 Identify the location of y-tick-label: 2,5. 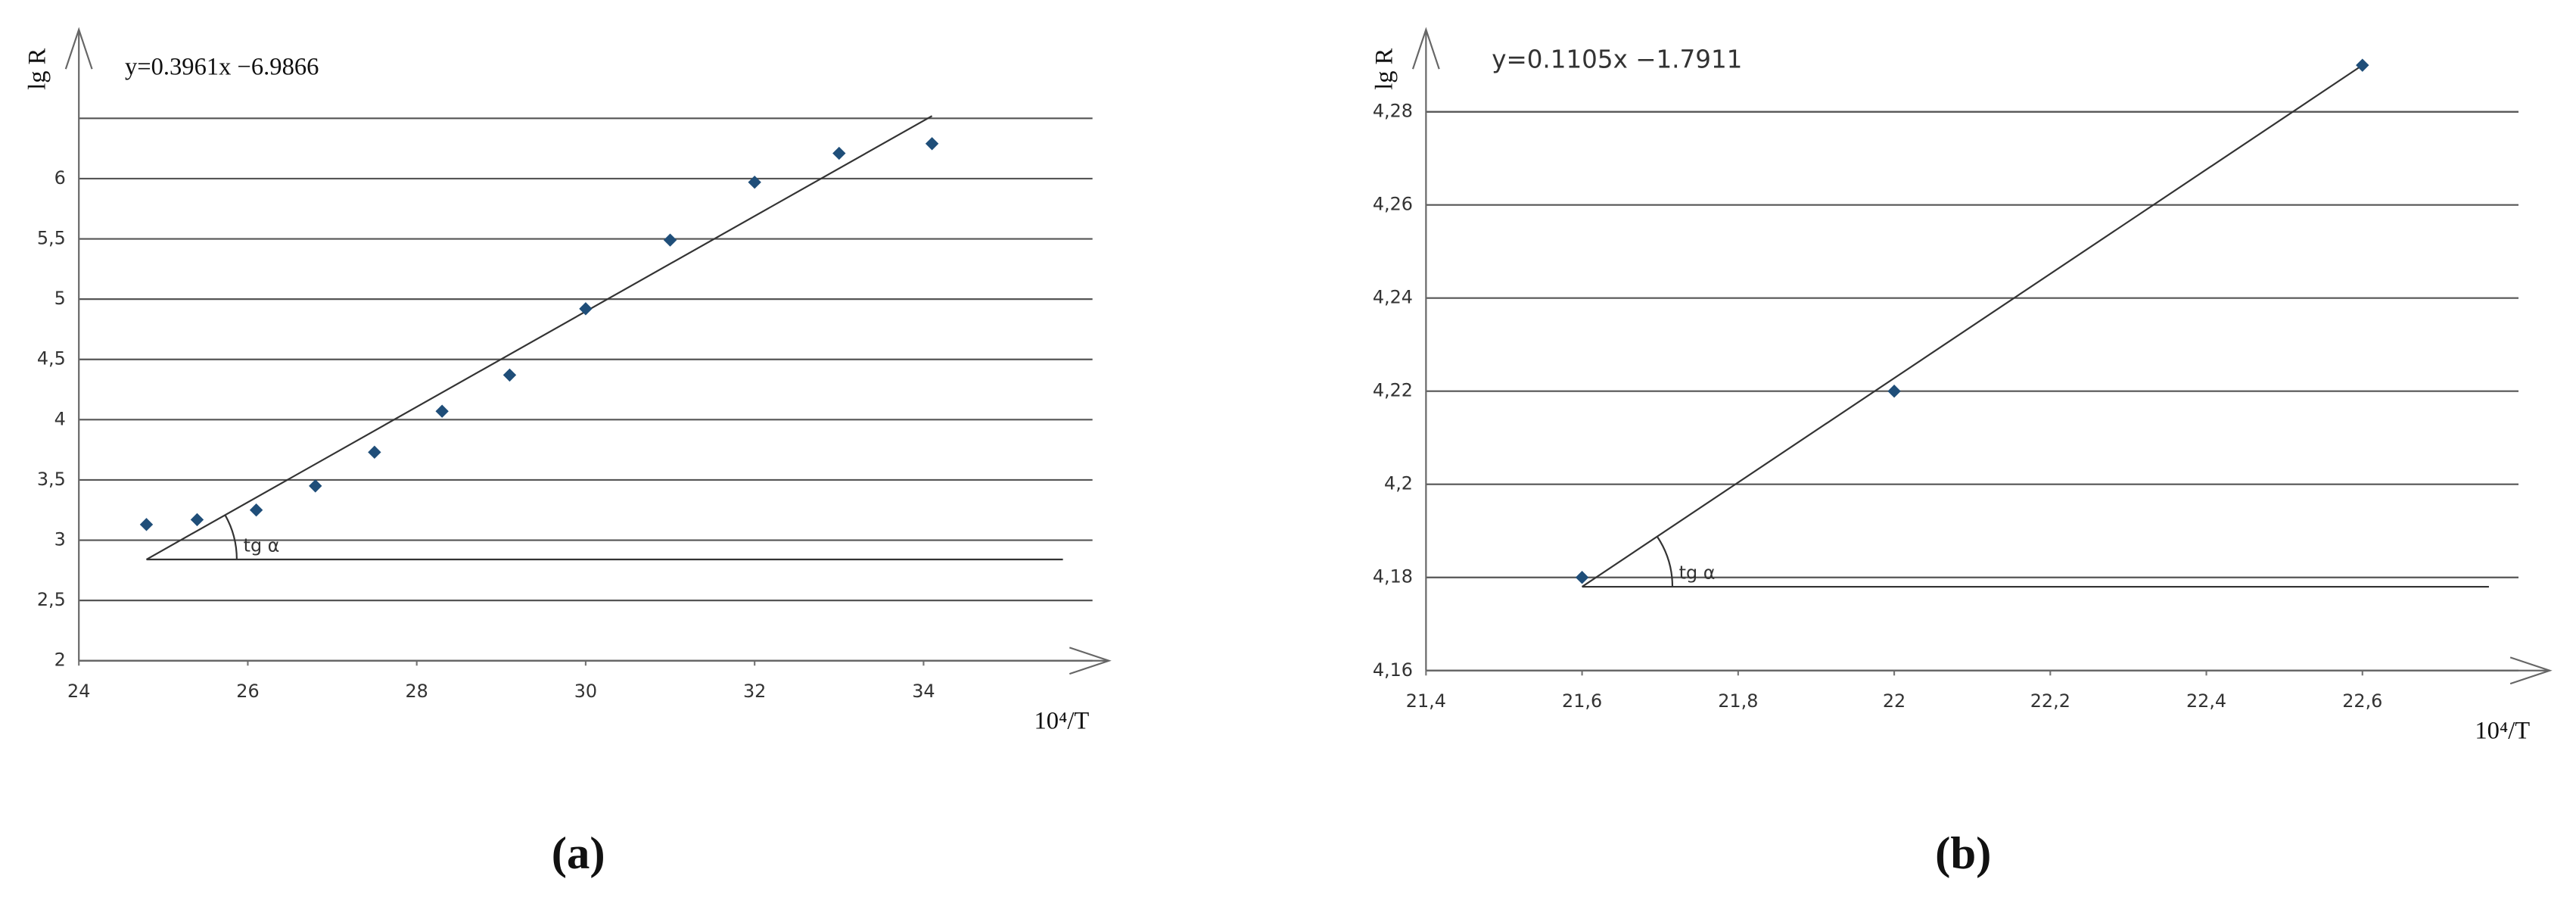
(52, 599).